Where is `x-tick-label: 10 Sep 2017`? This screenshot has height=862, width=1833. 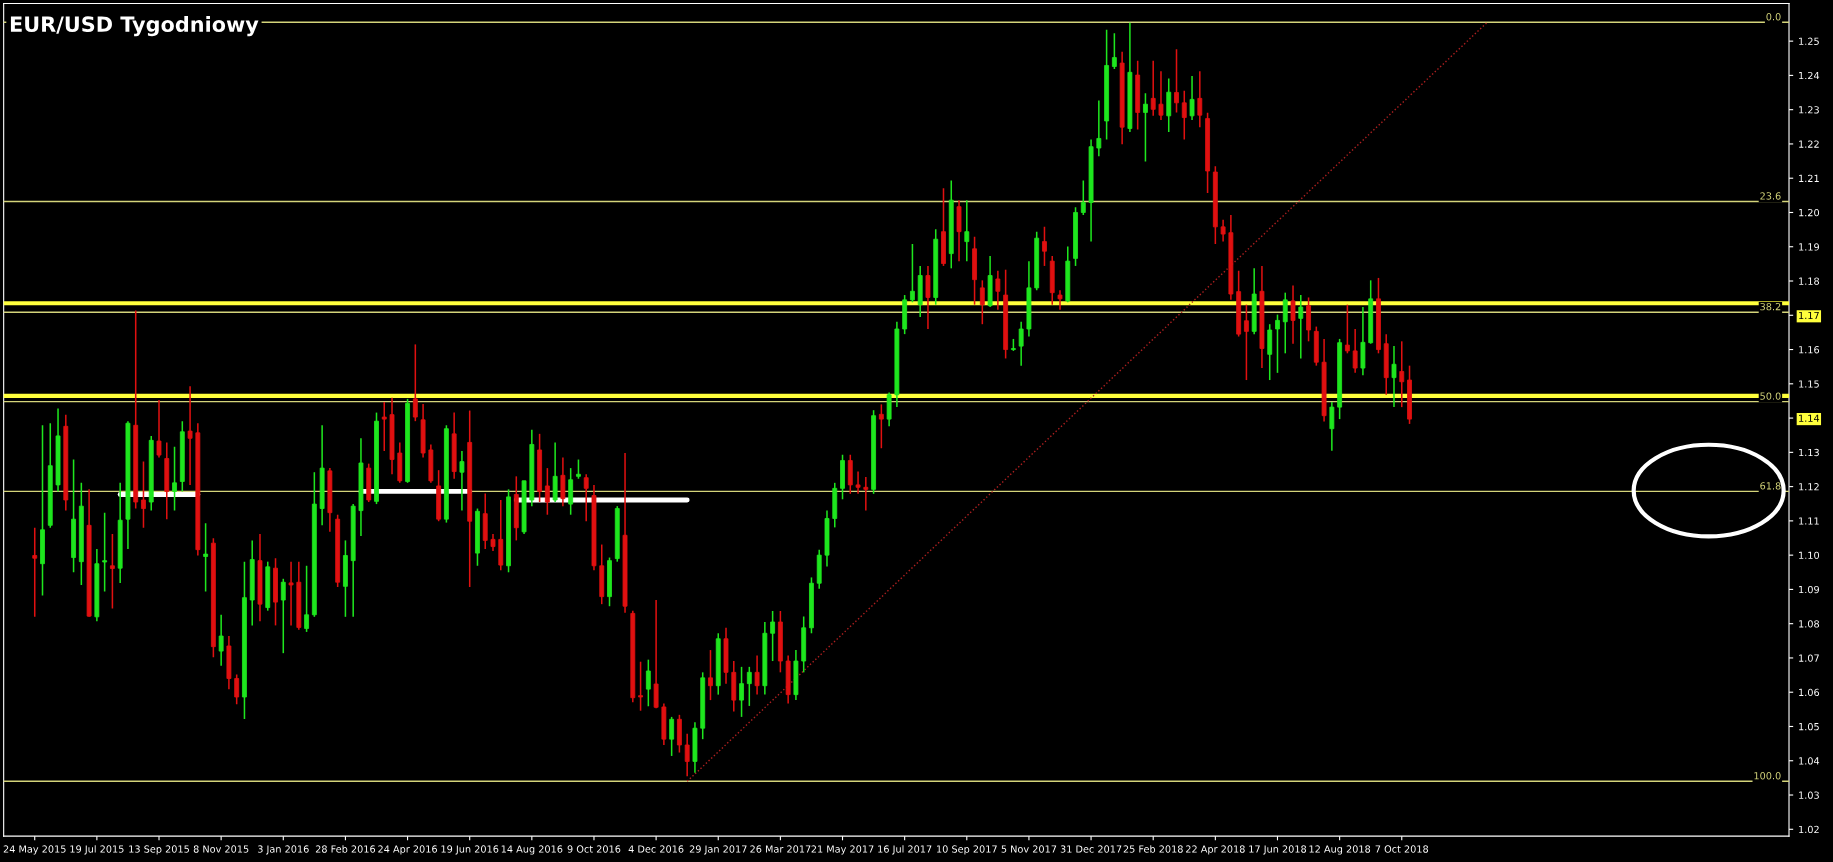
x-tick-label: 10 Sep 2017 is located at coordinates (967, 850).